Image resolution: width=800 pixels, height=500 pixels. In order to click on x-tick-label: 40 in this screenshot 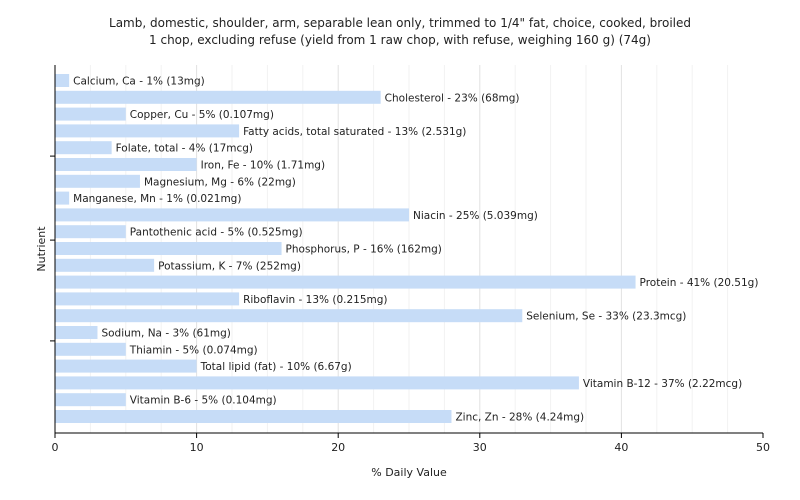, I will do `click(621, 447)`.